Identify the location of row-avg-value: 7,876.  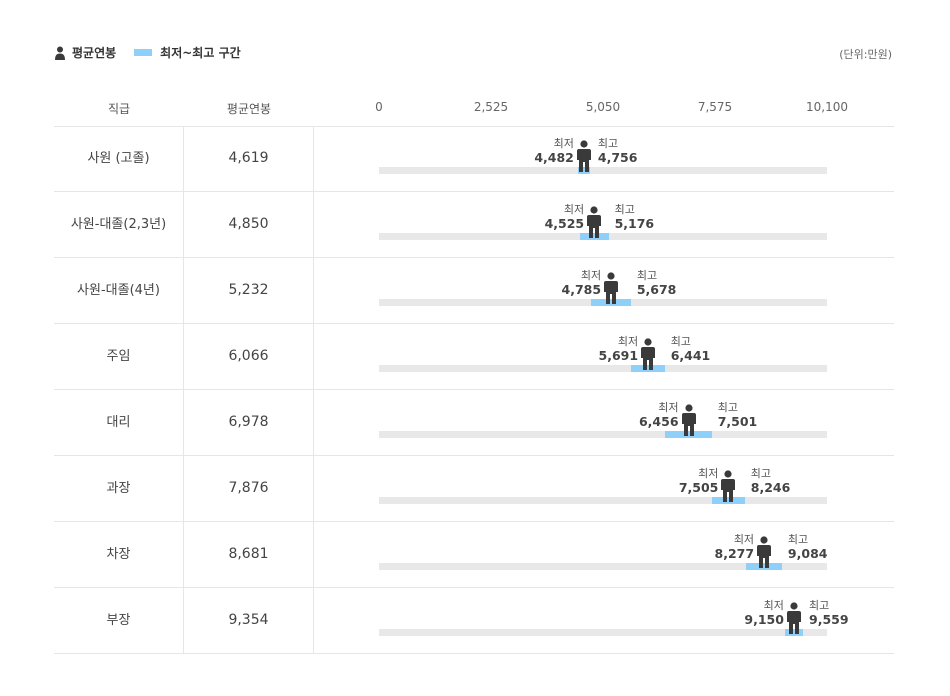
(249, 488).